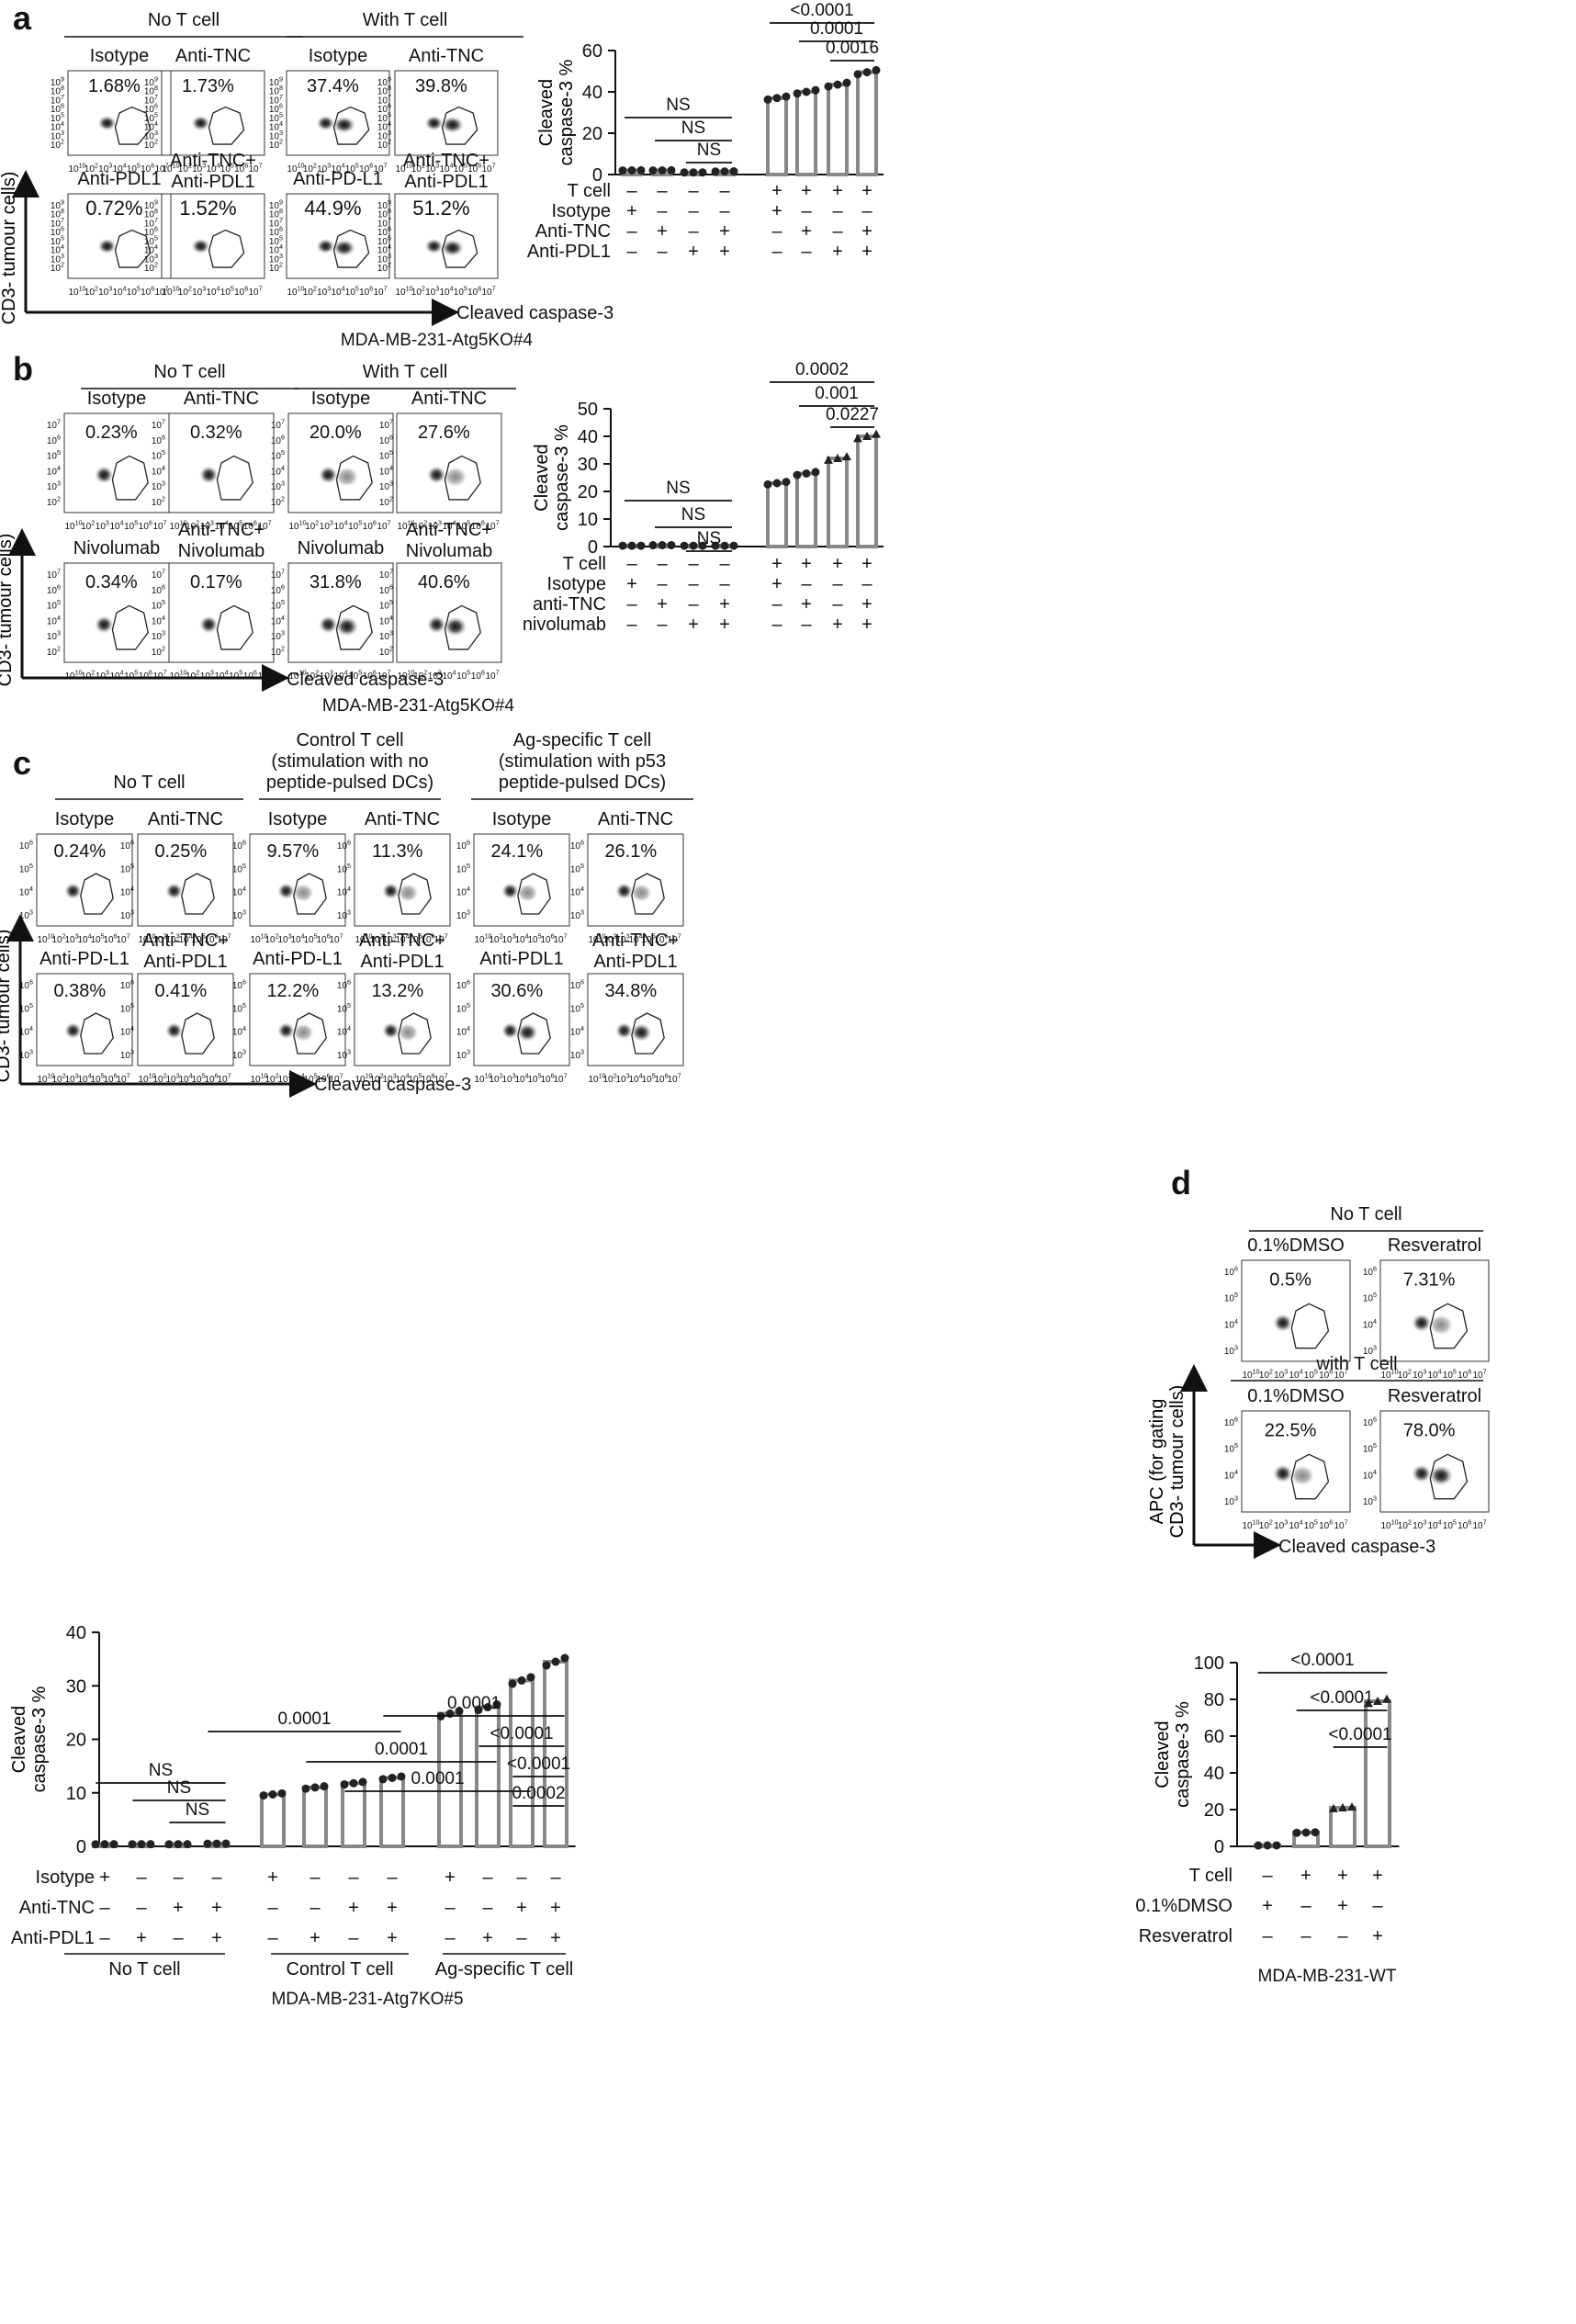  Describe the element at coordinates (116, 548) in the screenshot. I see `flow-plot-title: Nivolumab` at that location.